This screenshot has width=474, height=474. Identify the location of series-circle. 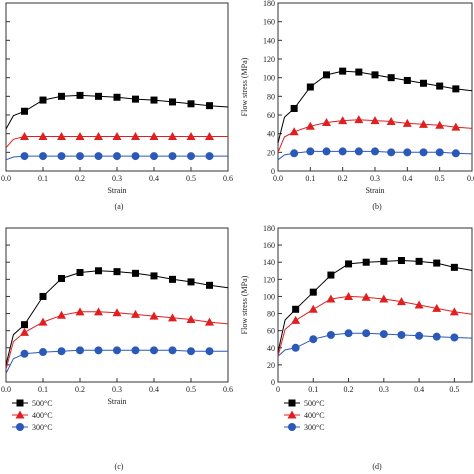
(375, 343).